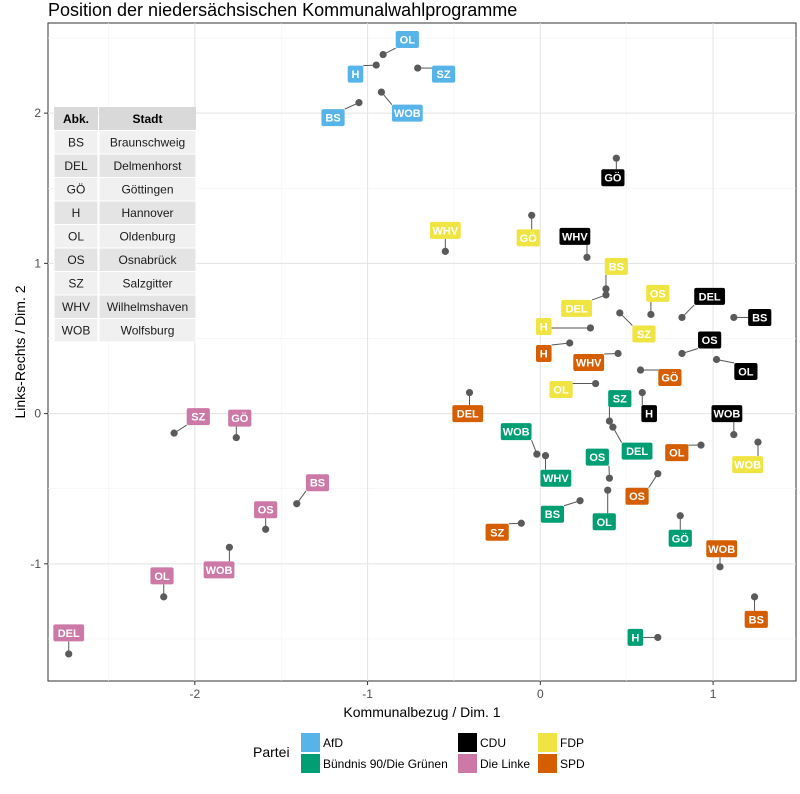 This screenshot has height=794, width=800. Describe the element at coordinates (383, 54) in the screenshot. I see `point-afd-OL` at that location.